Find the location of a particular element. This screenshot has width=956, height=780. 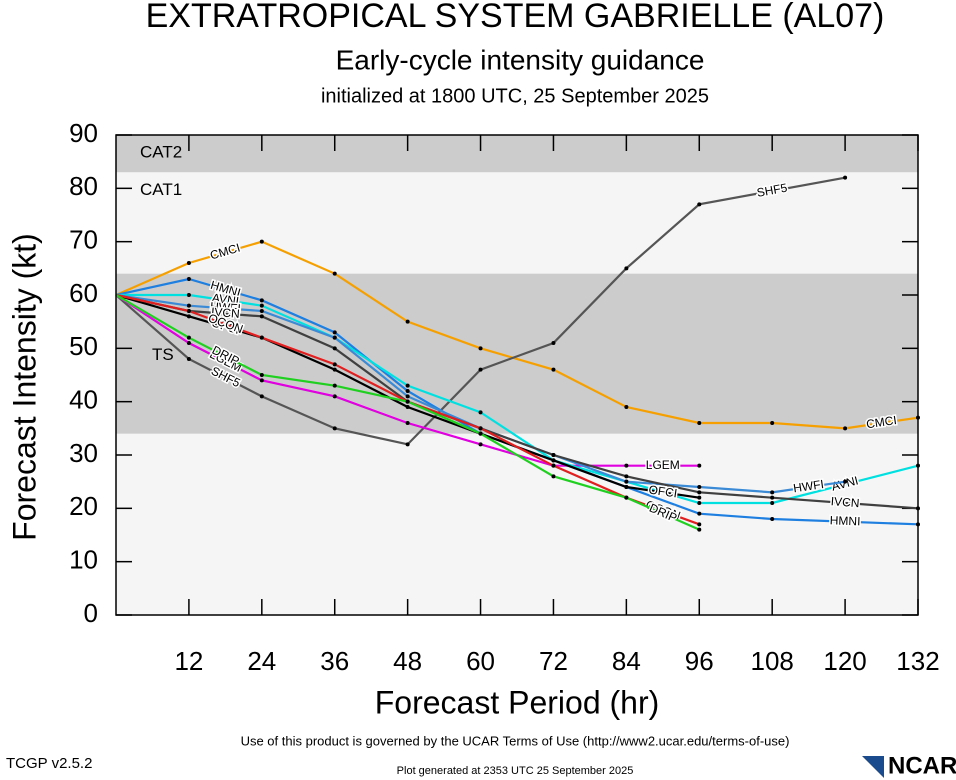

band-label: CAT2 is located at coordinates (161, 151).